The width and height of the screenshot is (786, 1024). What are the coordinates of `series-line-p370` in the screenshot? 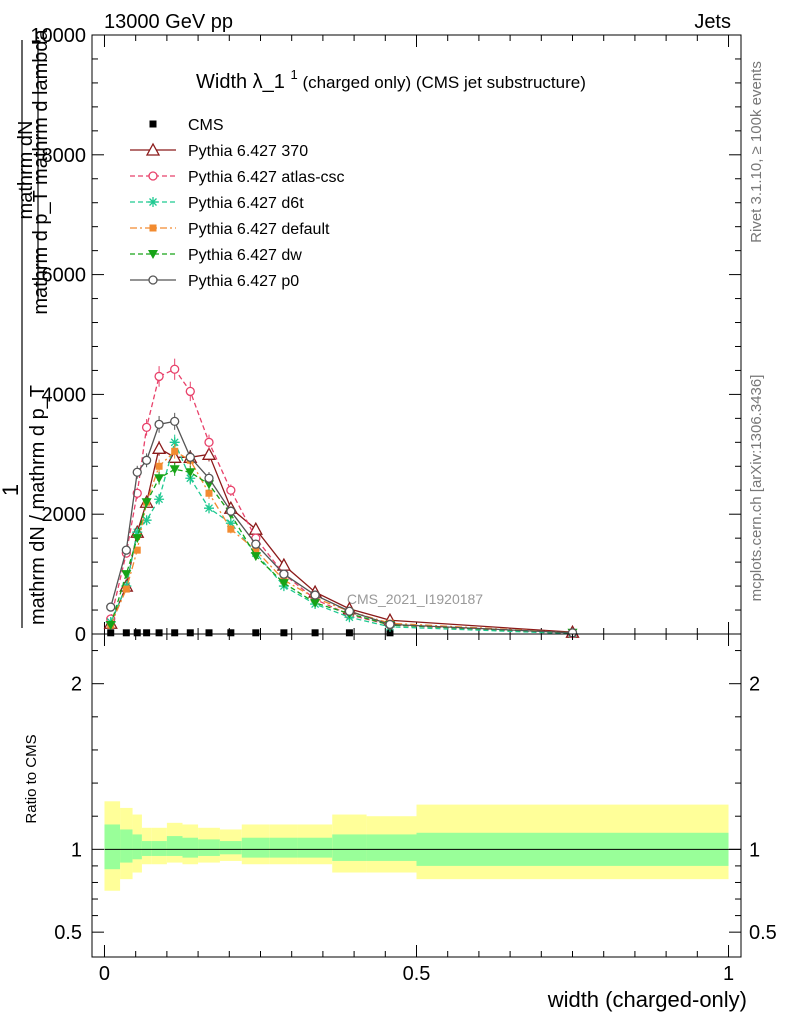 It's located at (341, 540).